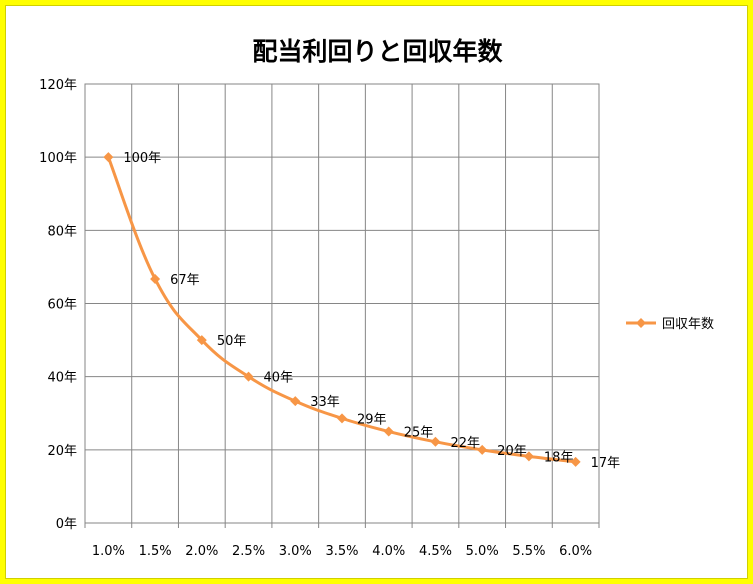  Describe the element at coordinates (482, 551) in the screenshot. I see `x-tick-label: 5.0%` at that location.